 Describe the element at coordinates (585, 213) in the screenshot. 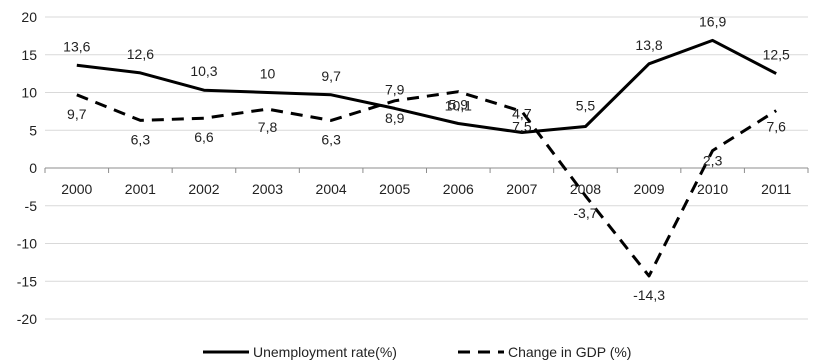

I see `gdp-data-label: -3,7` at that location.